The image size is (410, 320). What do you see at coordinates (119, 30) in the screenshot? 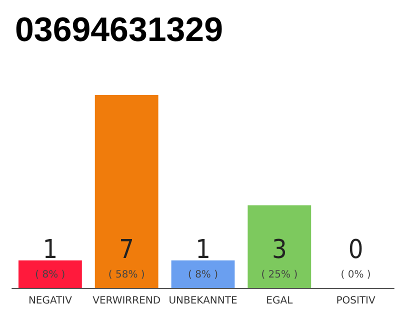
I see `chart-title: 03694631329` at bounding box center [119, 30].